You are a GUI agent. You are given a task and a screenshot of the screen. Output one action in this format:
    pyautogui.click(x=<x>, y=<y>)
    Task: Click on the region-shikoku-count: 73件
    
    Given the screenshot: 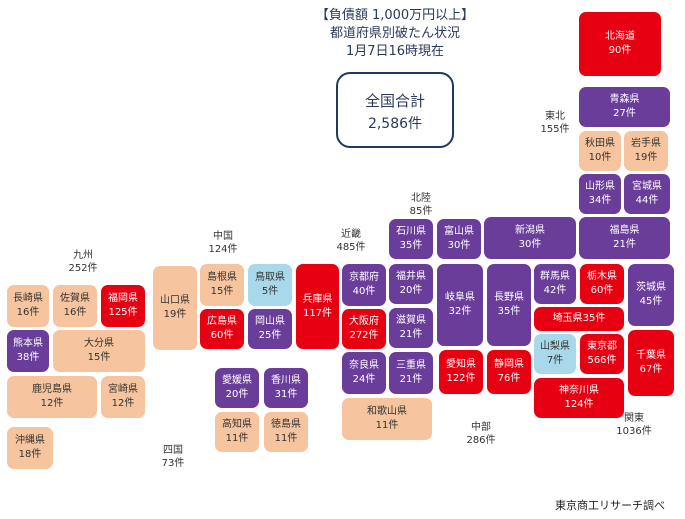 What is the action you would take?
    pyautogui.click(x=173, y=463)
    